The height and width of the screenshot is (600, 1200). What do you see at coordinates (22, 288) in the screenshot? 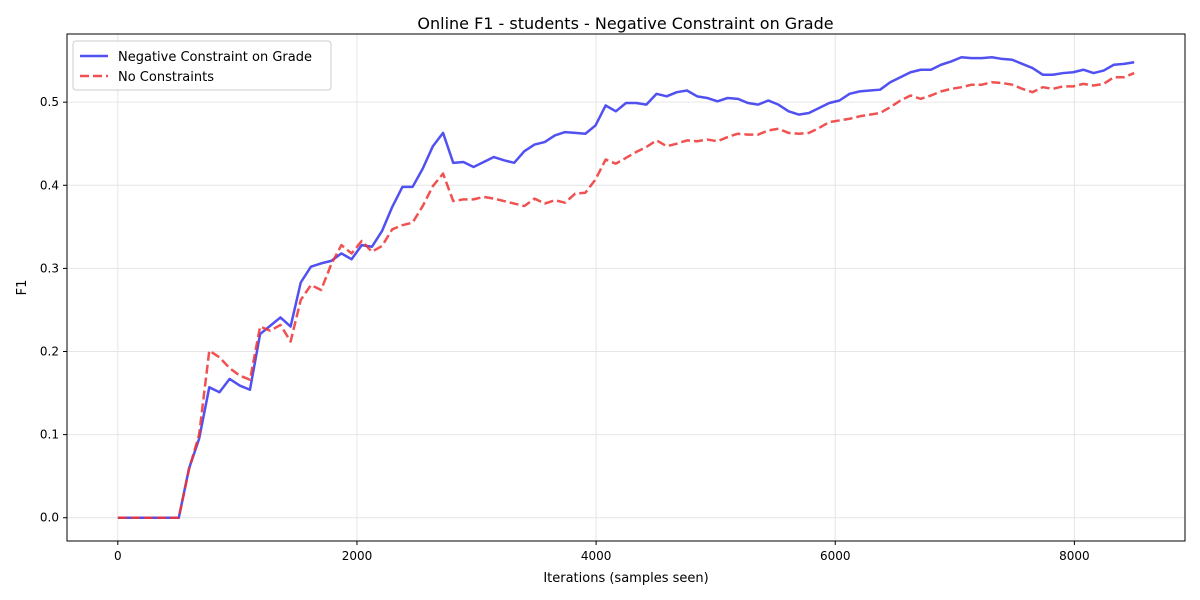
I see `y-axis-label: F1` at bounding box center [22, 288].